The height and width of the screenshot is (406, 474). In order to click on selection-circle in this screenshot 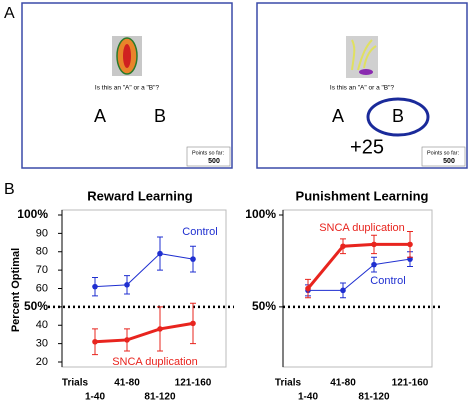, I will do `click(398, 117)`.